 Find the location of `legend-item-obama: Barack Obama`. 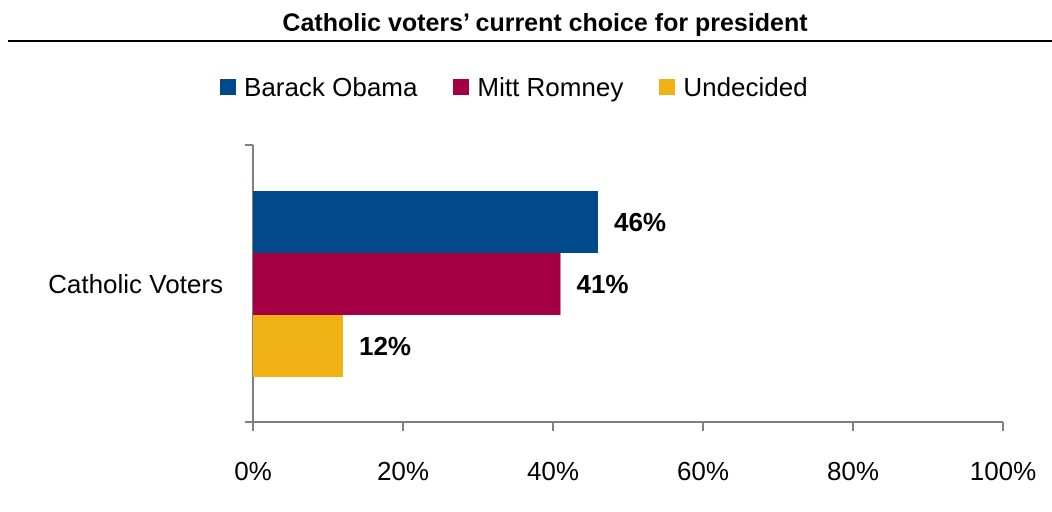

legend-item-obama: Barack Obama is located at coordinates (318, 87).